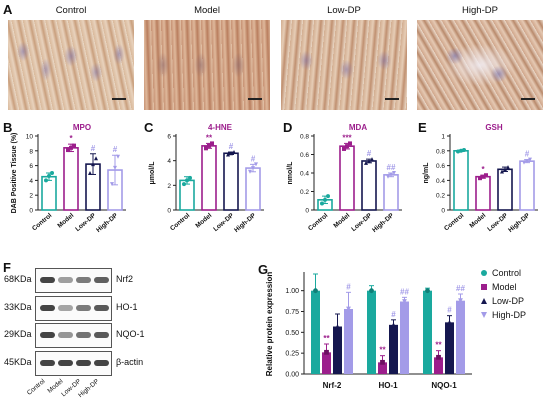 This screenshot has width=550, height=409. I want to click on molecular-weight-label: 45KDa, so click(18, 362).